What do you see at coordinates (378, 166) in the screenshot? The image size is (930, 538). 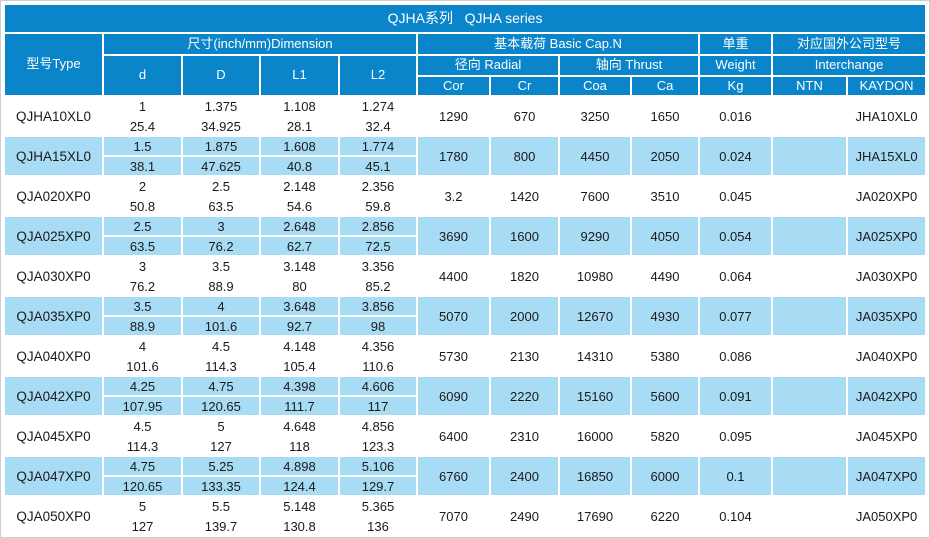 I see `cell-L2-mm: 45.1` at bounding box center [378, 166].